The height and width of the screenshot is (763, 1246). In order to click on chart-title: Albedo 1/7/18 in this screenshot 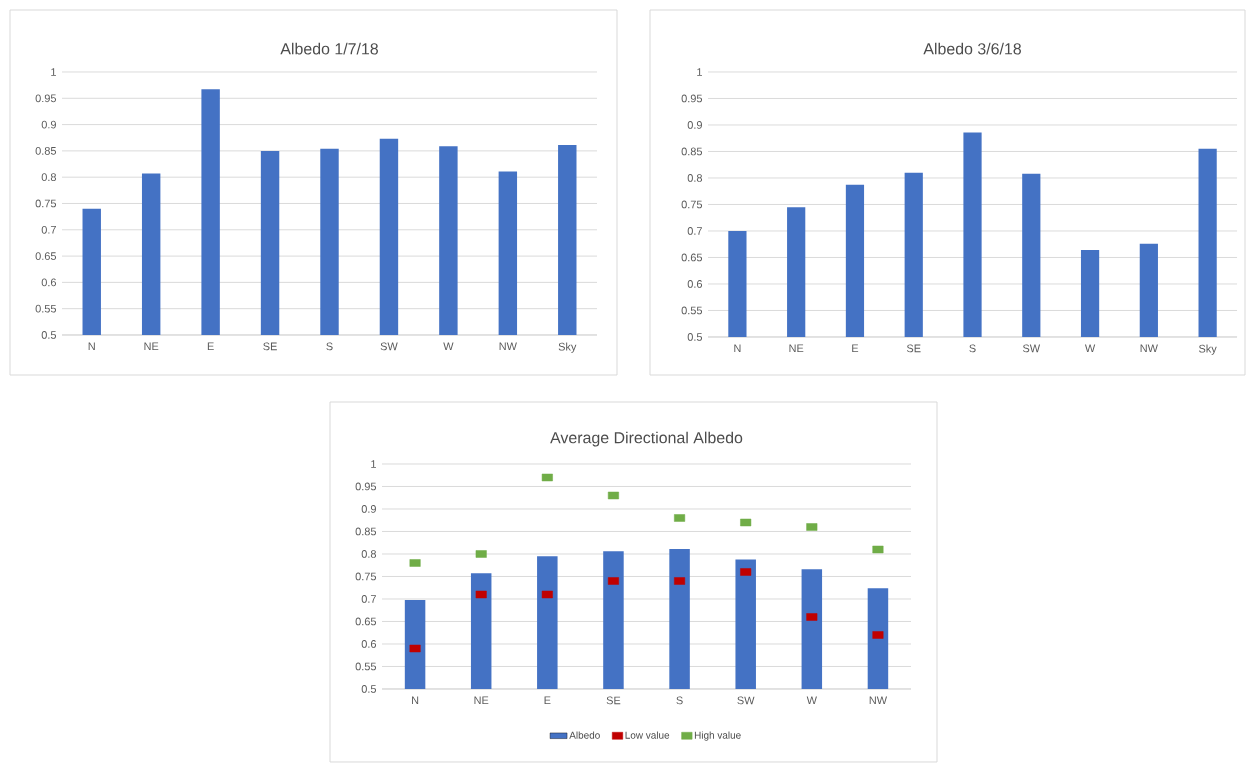, I will do `click(329, 48)`.